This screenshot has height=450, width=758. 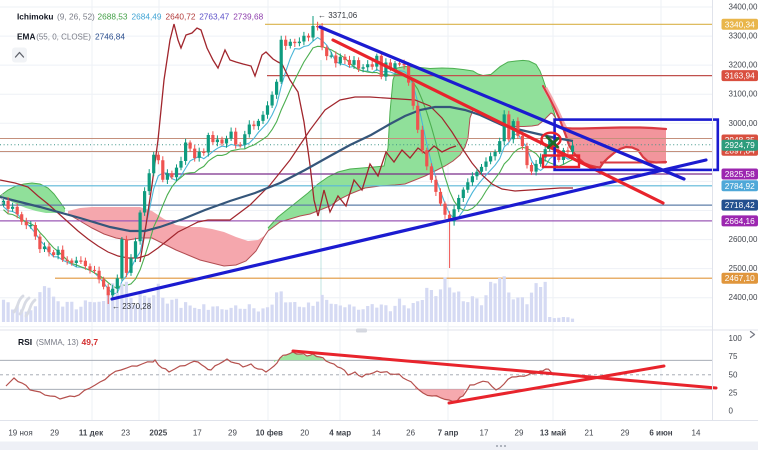 What do you see at coordinates (743, 297) in the screenshot?
I see `svg-text: 2400,00` at bounding box center [743, 297].